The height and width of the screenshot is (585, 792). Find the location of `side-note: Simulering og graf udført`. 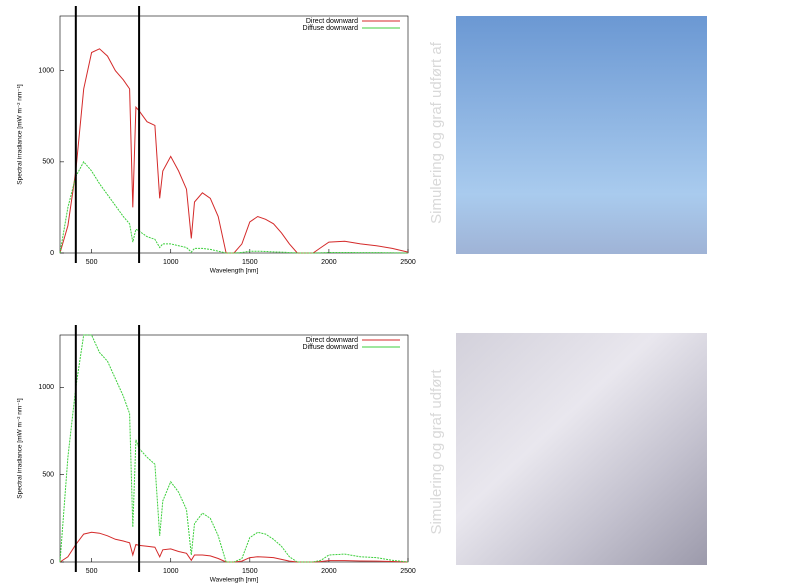

side-note: Simulering og graf udført is located at coordinates (436, 452).